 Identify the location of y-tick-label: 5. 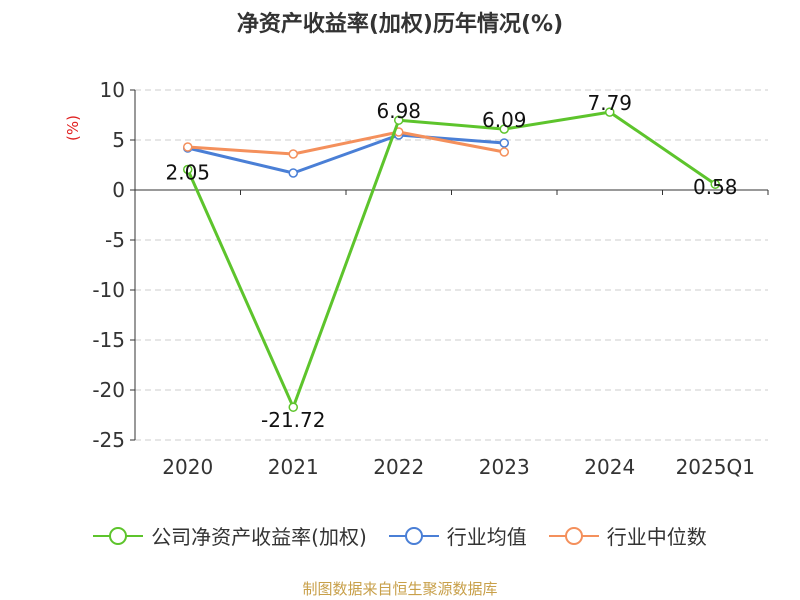
(118, 140).